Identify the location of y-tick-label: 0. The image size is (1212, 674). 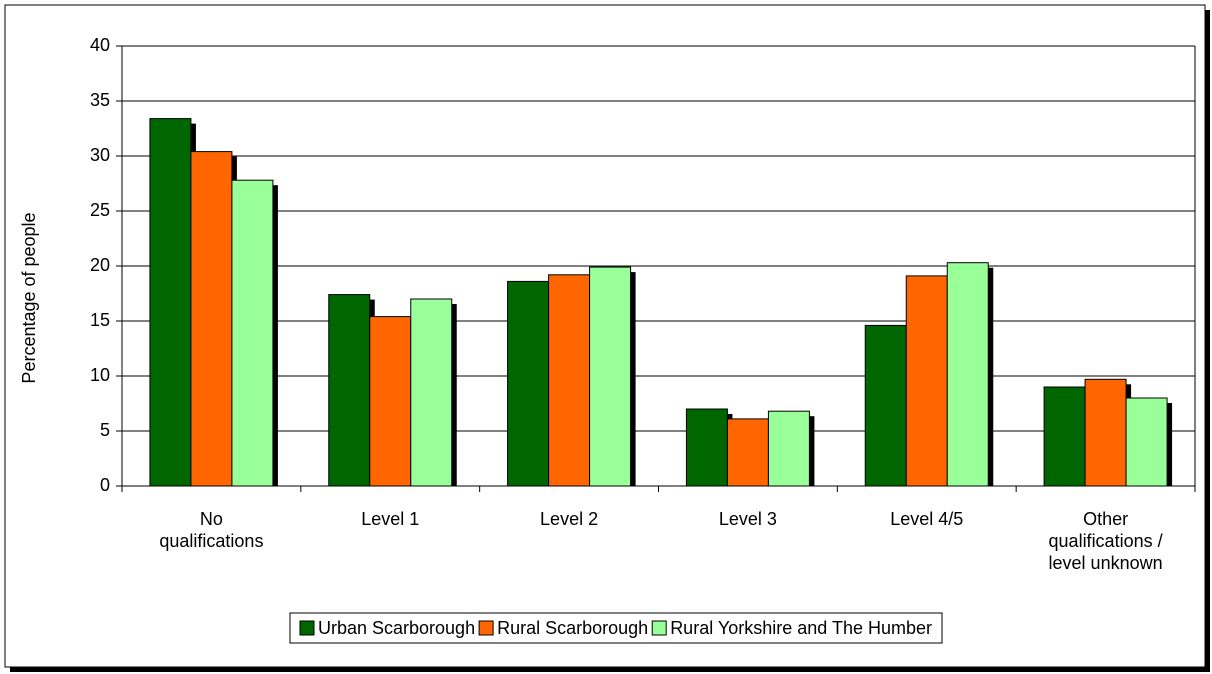
(105, 485).